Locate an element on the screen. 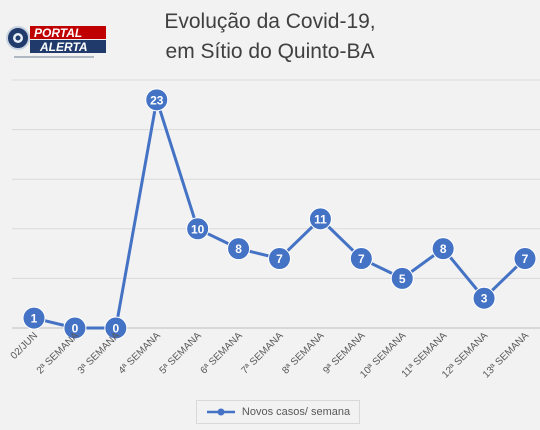  legend-line-marker-icon is located at coordinates (220, 412).